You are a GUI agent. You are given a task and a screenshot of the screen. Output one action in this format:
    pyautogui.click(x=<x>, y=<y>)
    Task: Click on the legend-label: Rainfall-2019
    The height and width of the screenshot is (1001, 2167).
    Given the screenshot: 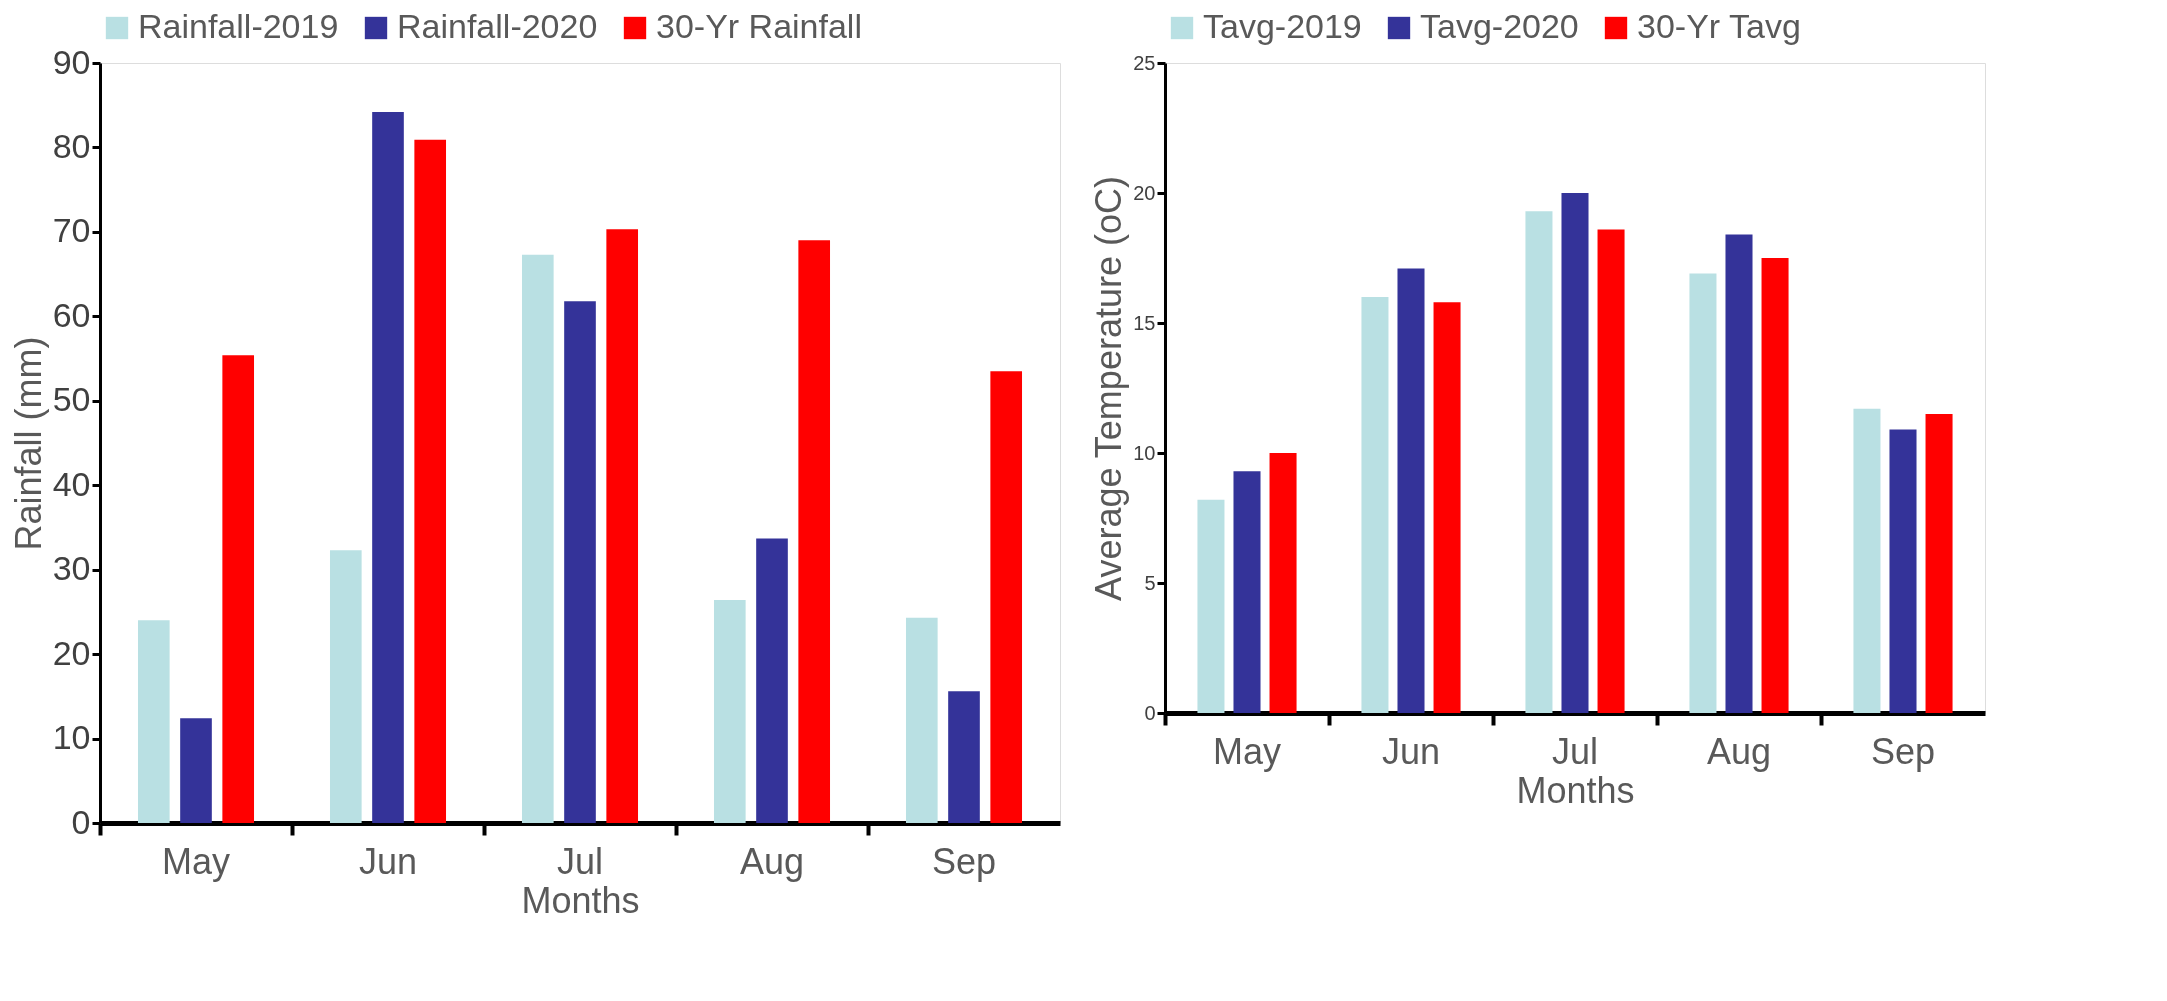 What is the action you would take?
    pyautogui.click(x=238, y=26)
    